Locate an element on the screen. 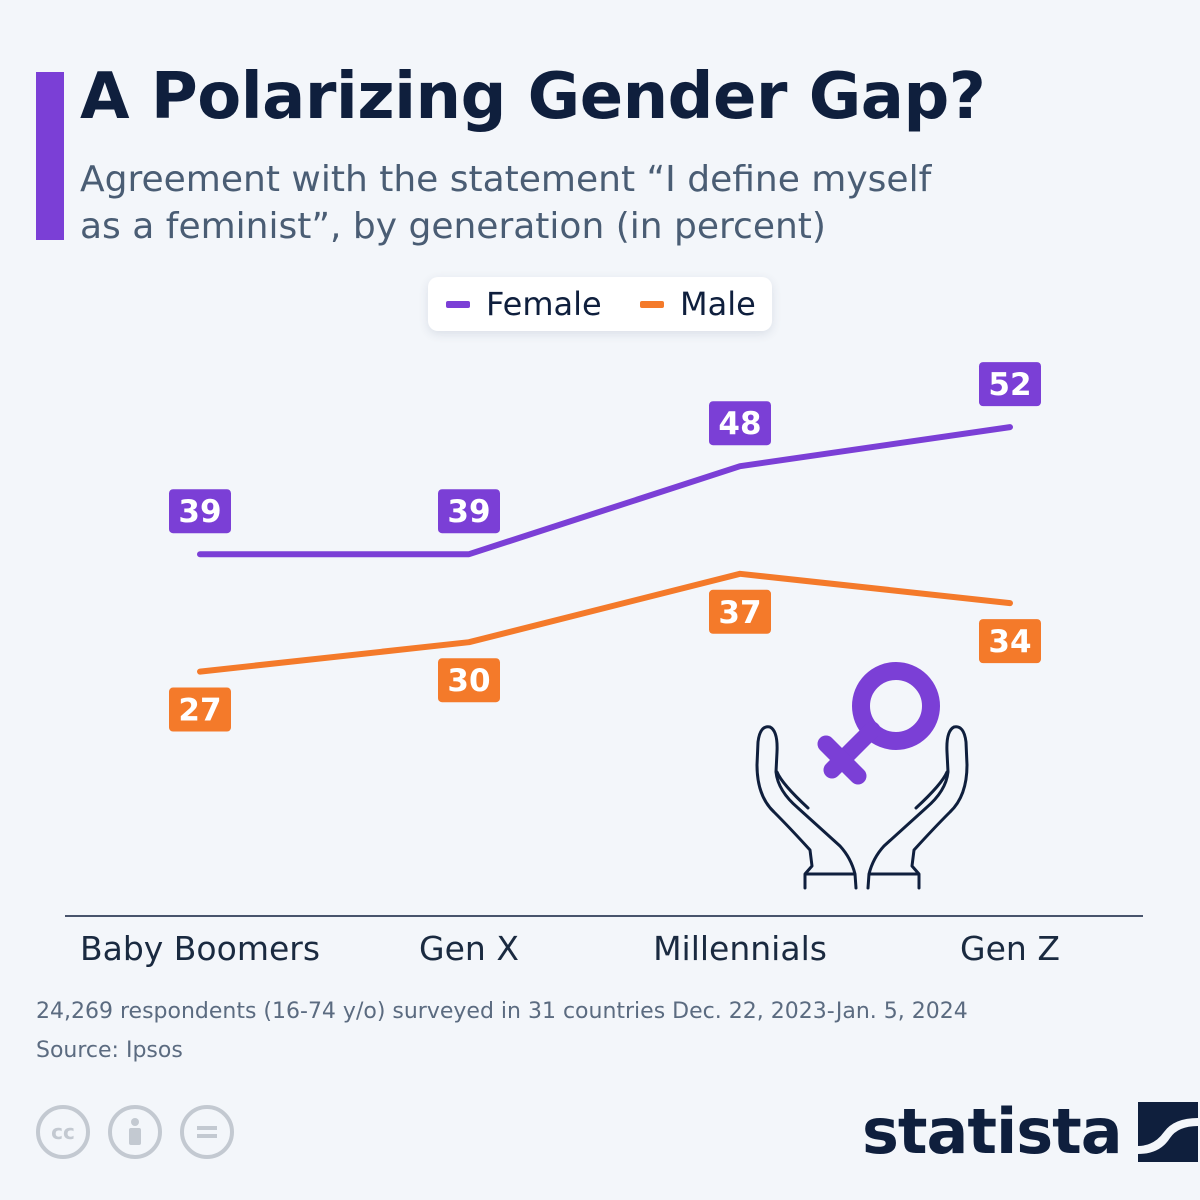 This screenshot has height=1200, width=1200. data-label-male-0: 27 is located at coordinates (200, 709).